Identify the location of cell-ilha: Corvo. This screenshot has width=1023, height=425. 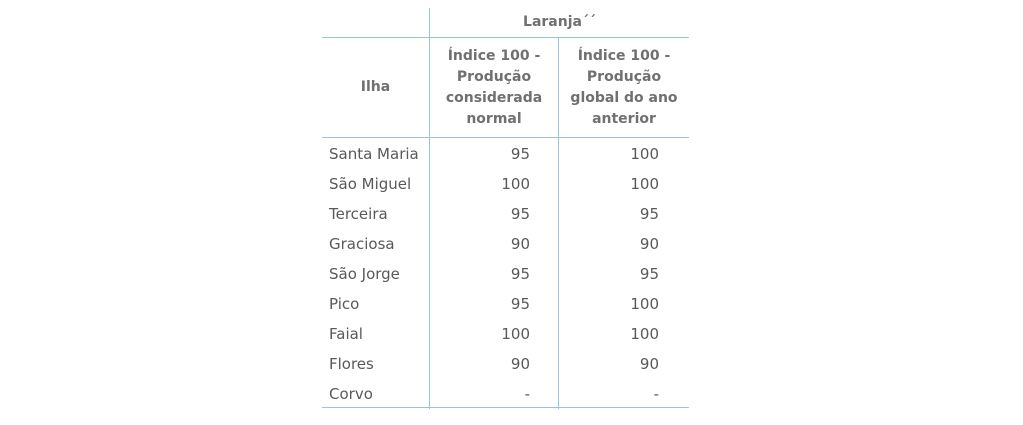
(351, 394).